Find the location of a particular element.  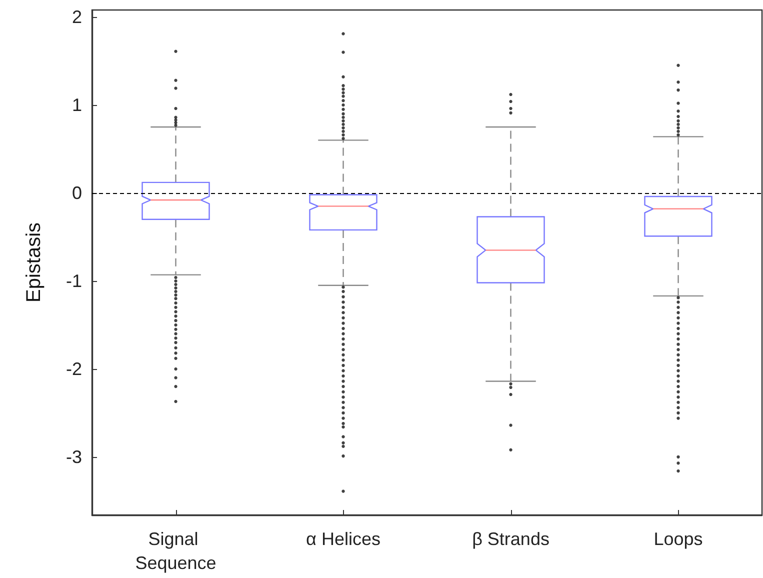

y-tick-label: 2 is located at coordinates (77, 17).